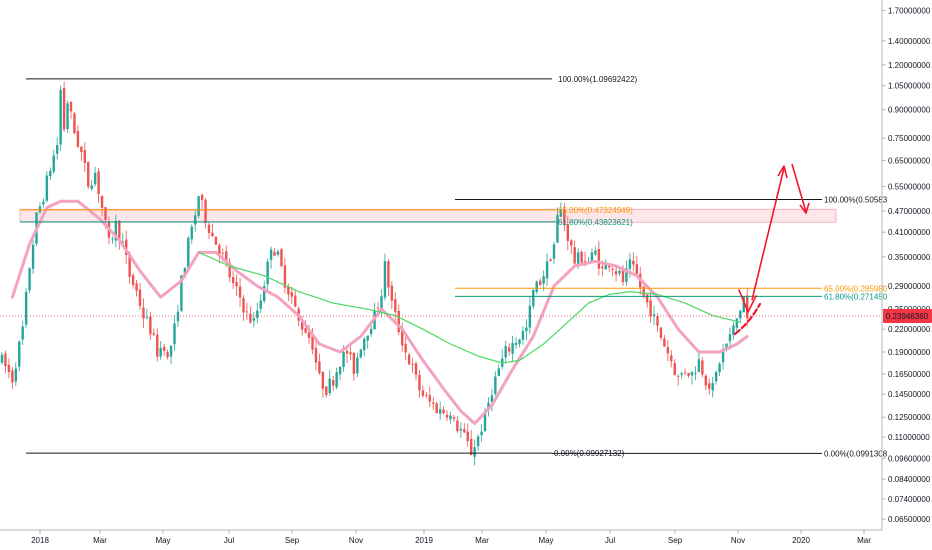 This screenshot has height=550, width=932. What do you see at coordinates (909, 186) in the screenshot?
I see `price-axis-label-7: 0.55000000` at bounding box center [909, 186].